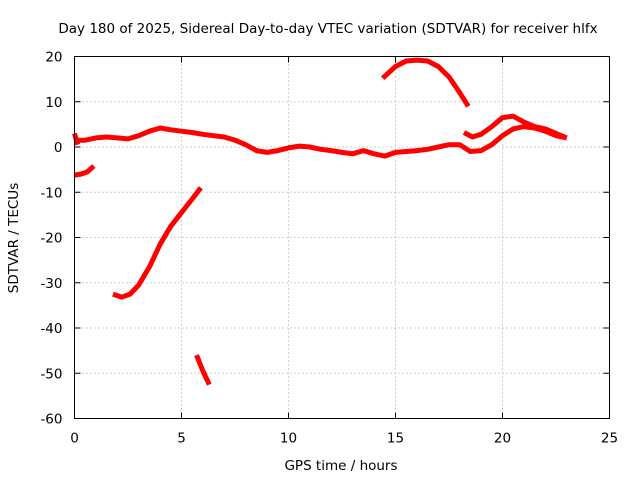 The image size is (640, 480). What do you see at coordinates (288, 439) in the screenshot?
I see `x-tick-label: 10` at bounding box center [288, 439].